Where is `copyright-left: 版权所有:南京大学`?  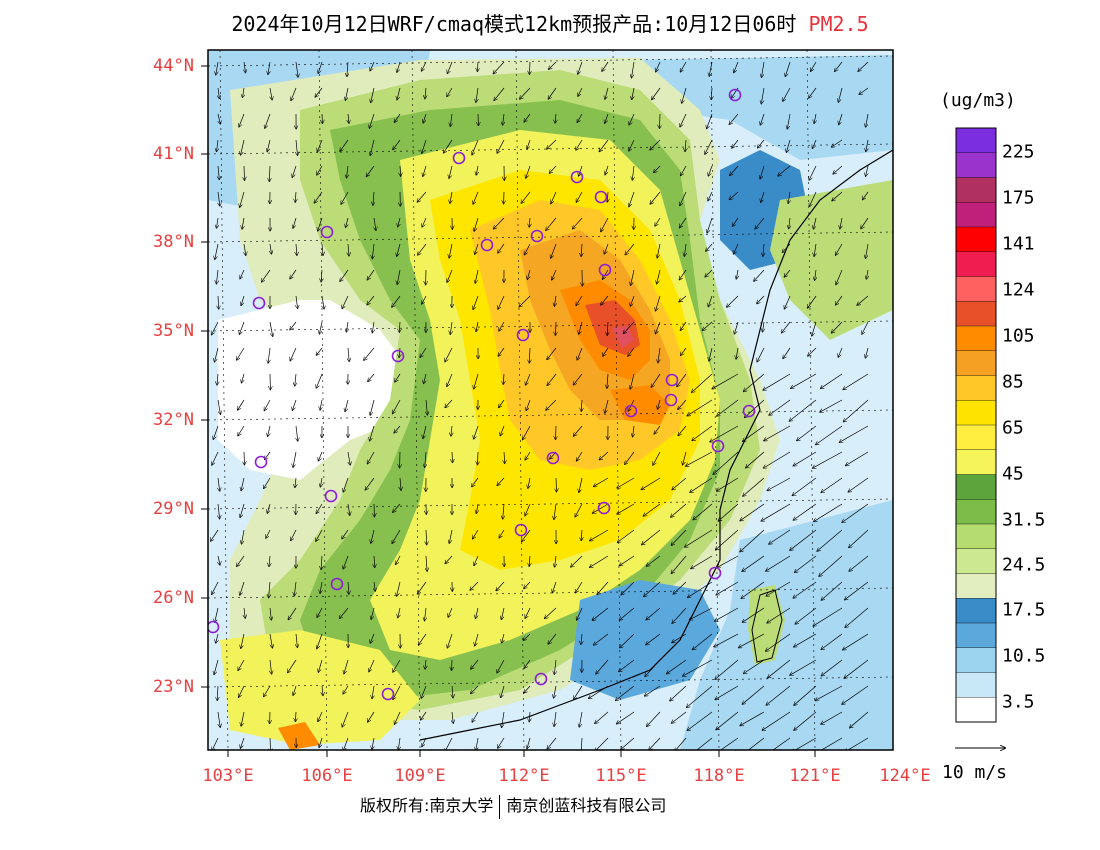 copyright-left: 版权所有:南京大学 is located at coordinates (427, 805).